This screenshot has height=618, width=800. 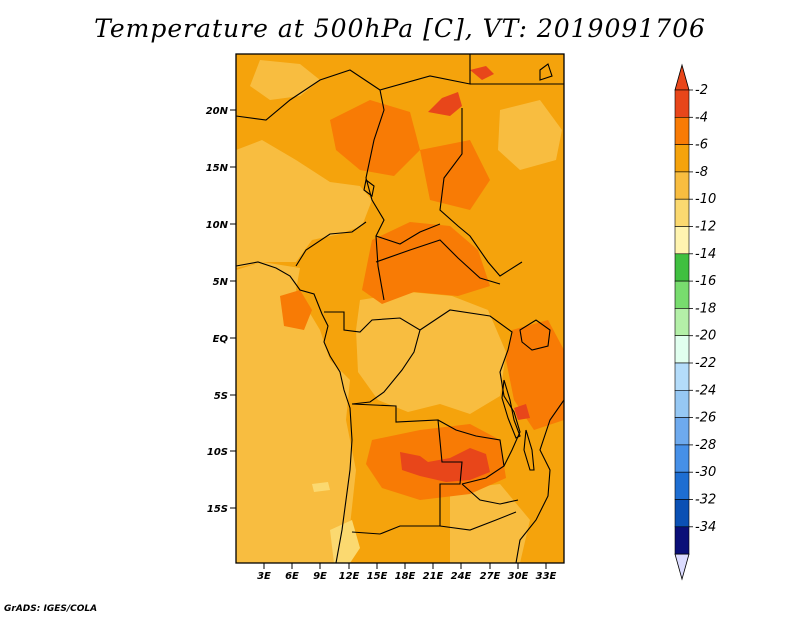 I want to click on colorbar-label: -20, so click(x=705, y=336).